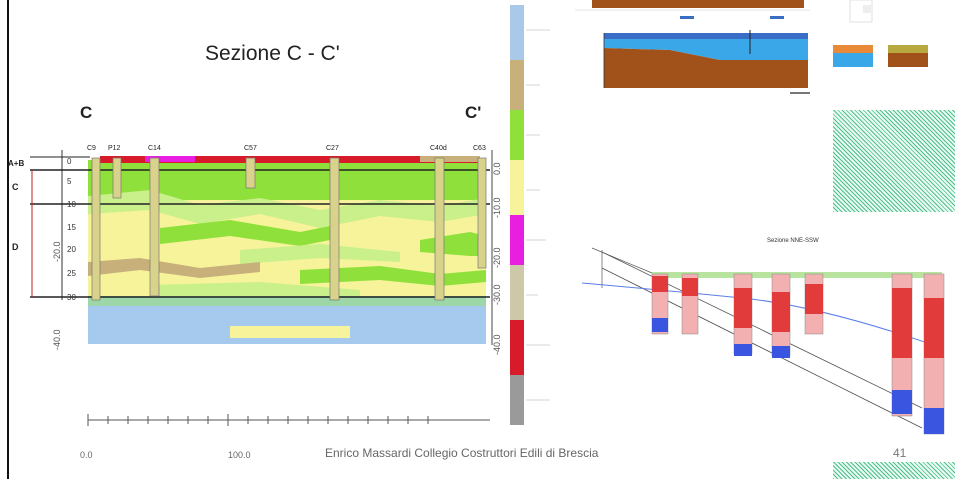 The height and width of the screenshot is (479, 955). Describe the element at coordinates (250, 148) in the screenshot. I see `borehole-label: C57` at that location.